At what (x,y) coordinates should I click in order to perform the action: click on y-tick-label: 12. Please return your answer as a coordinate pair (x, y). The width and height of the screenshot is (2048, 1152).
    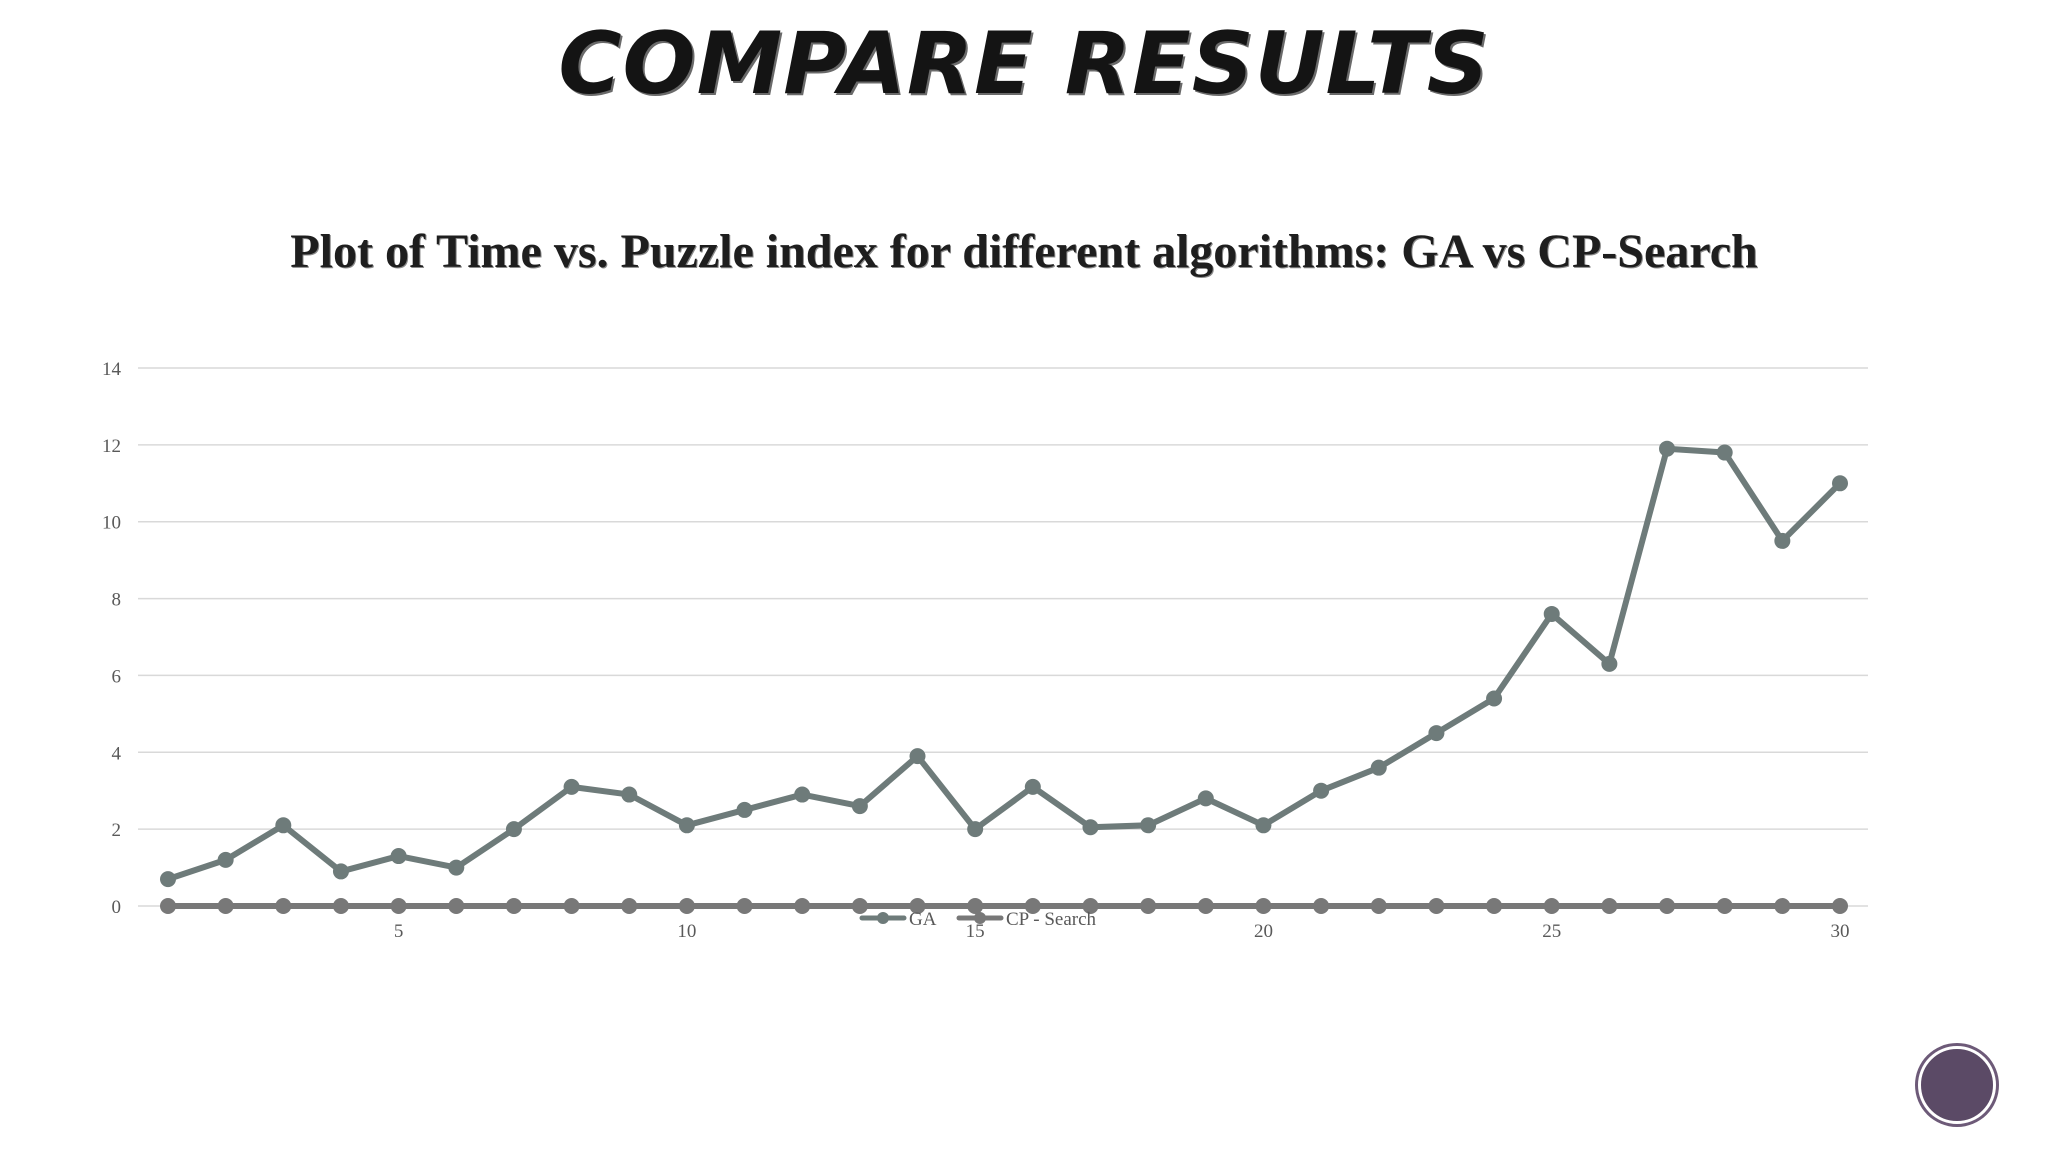
    Looking at the image, I should click on (111, 446).